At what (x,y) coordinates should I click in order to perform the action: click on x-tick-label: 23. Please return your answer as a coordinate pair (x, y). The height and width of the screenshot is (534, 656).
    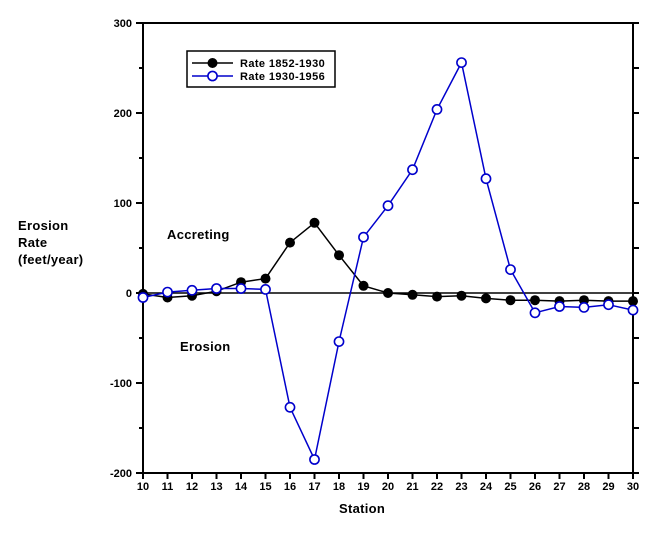
    Looking at the image, I should click on (461, 487).